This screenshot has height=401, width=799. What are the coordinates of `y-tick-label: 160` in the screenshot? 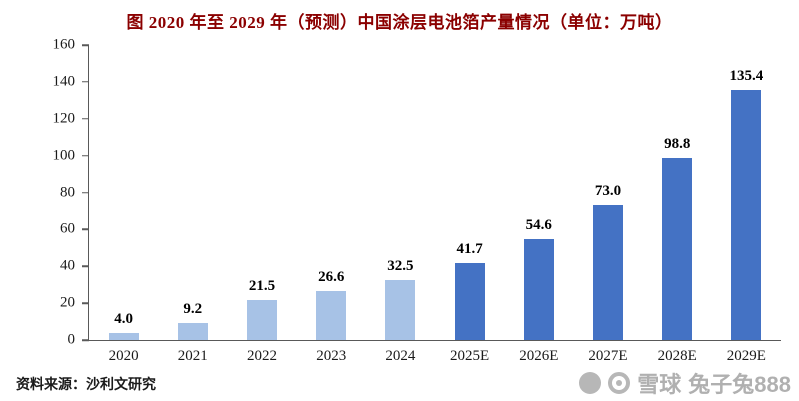 It's located at (64, 44).